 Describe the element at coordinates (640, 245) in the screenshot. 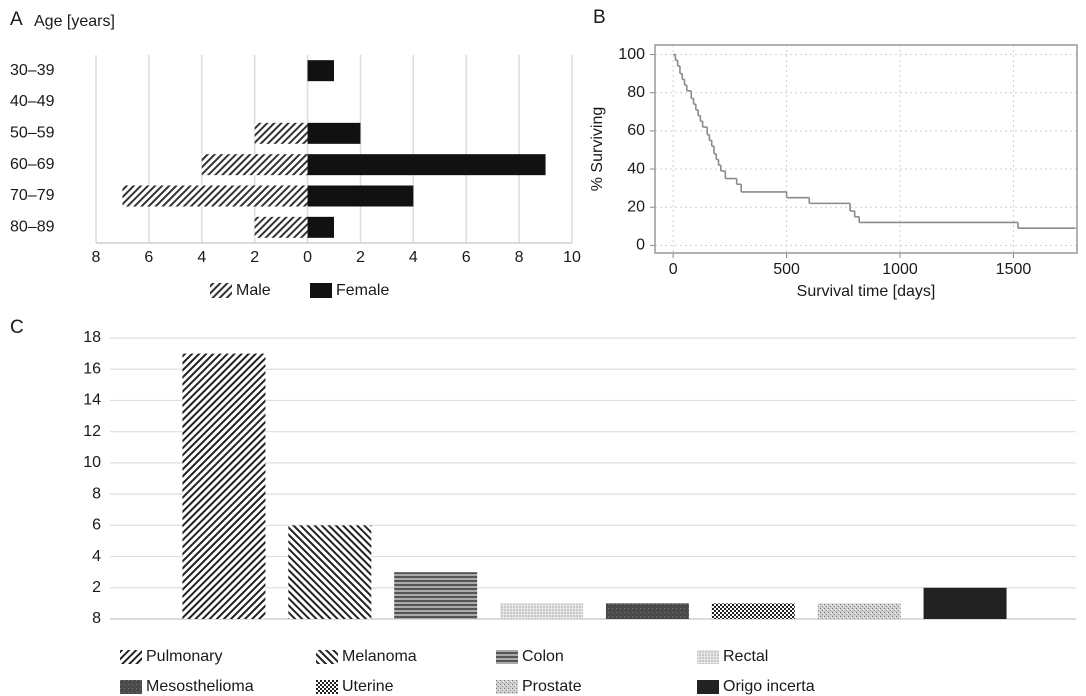

I see `y-tick-label: 0` at that location.